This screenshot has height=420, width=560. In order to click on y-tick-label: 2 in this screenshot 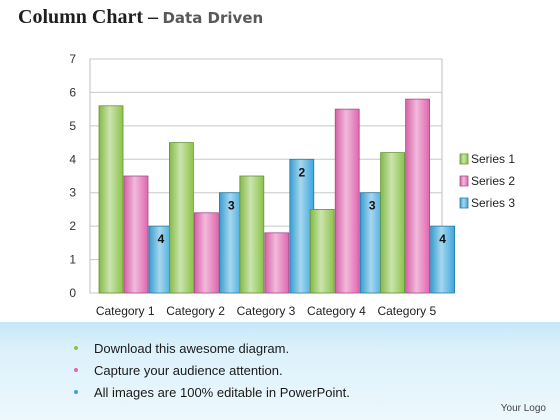, I will do `click(72, 226)`.